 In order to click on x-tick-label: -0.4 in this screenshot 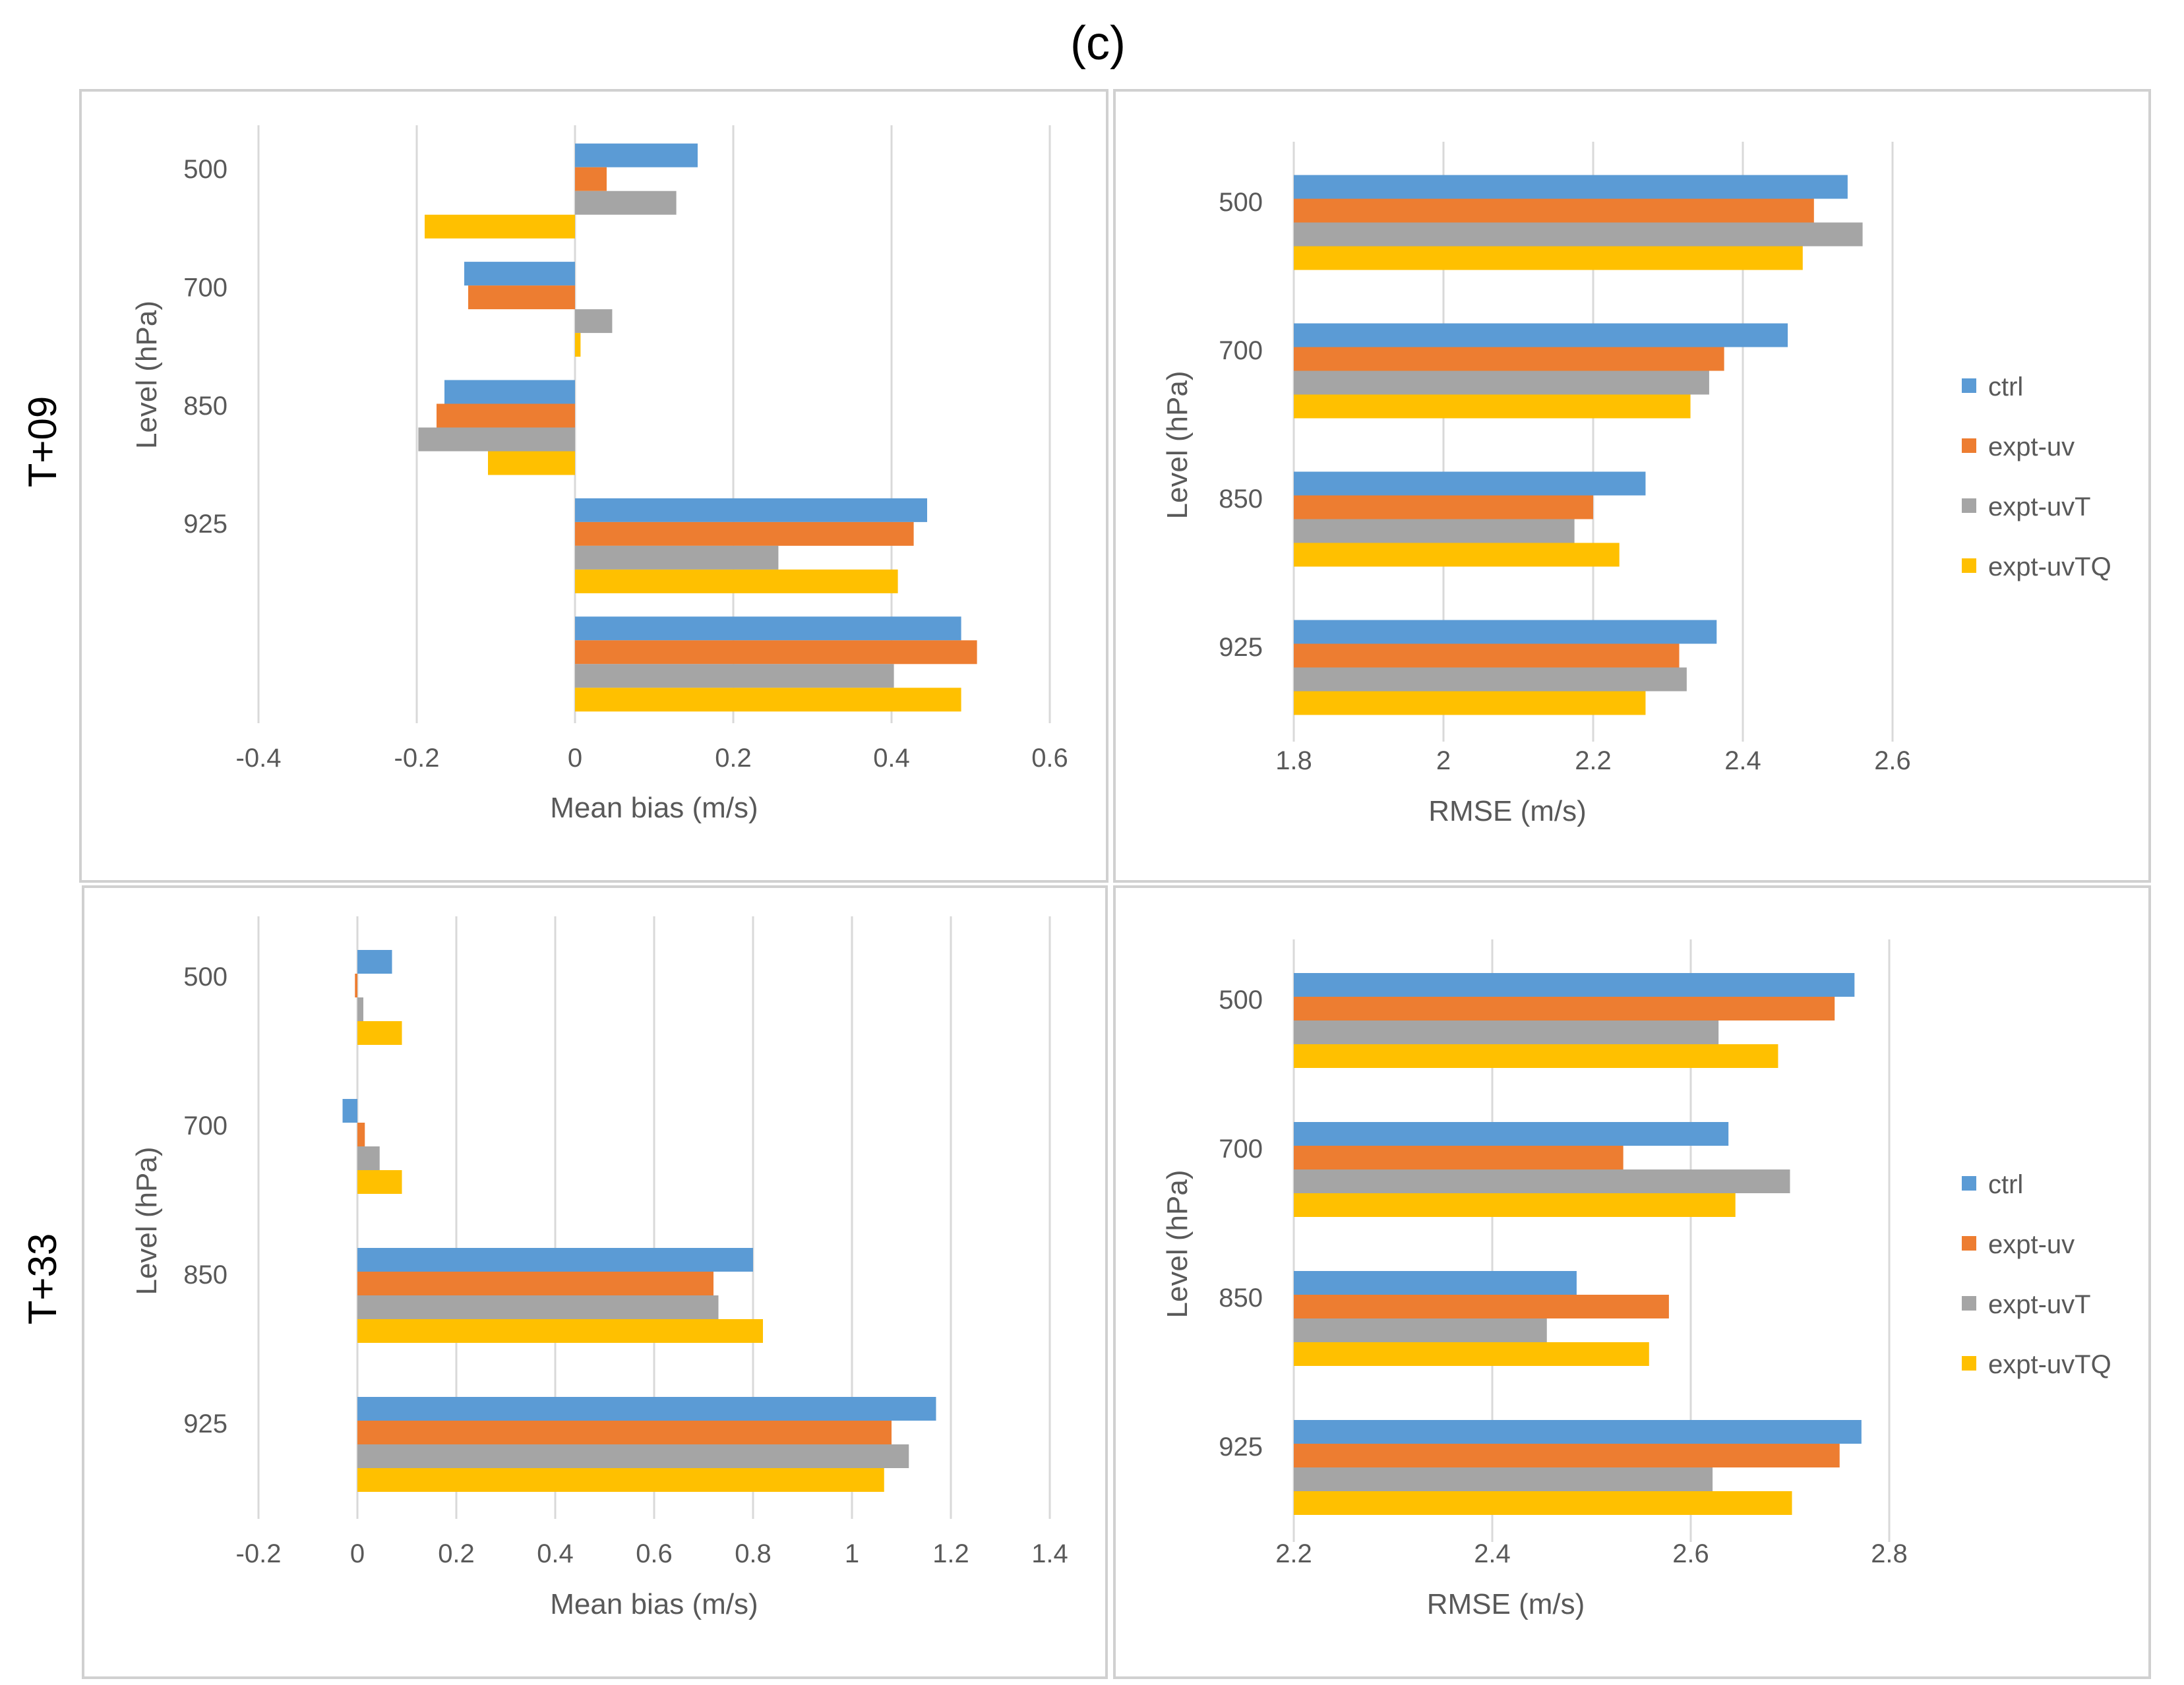, I will do `click(259, 759)`.